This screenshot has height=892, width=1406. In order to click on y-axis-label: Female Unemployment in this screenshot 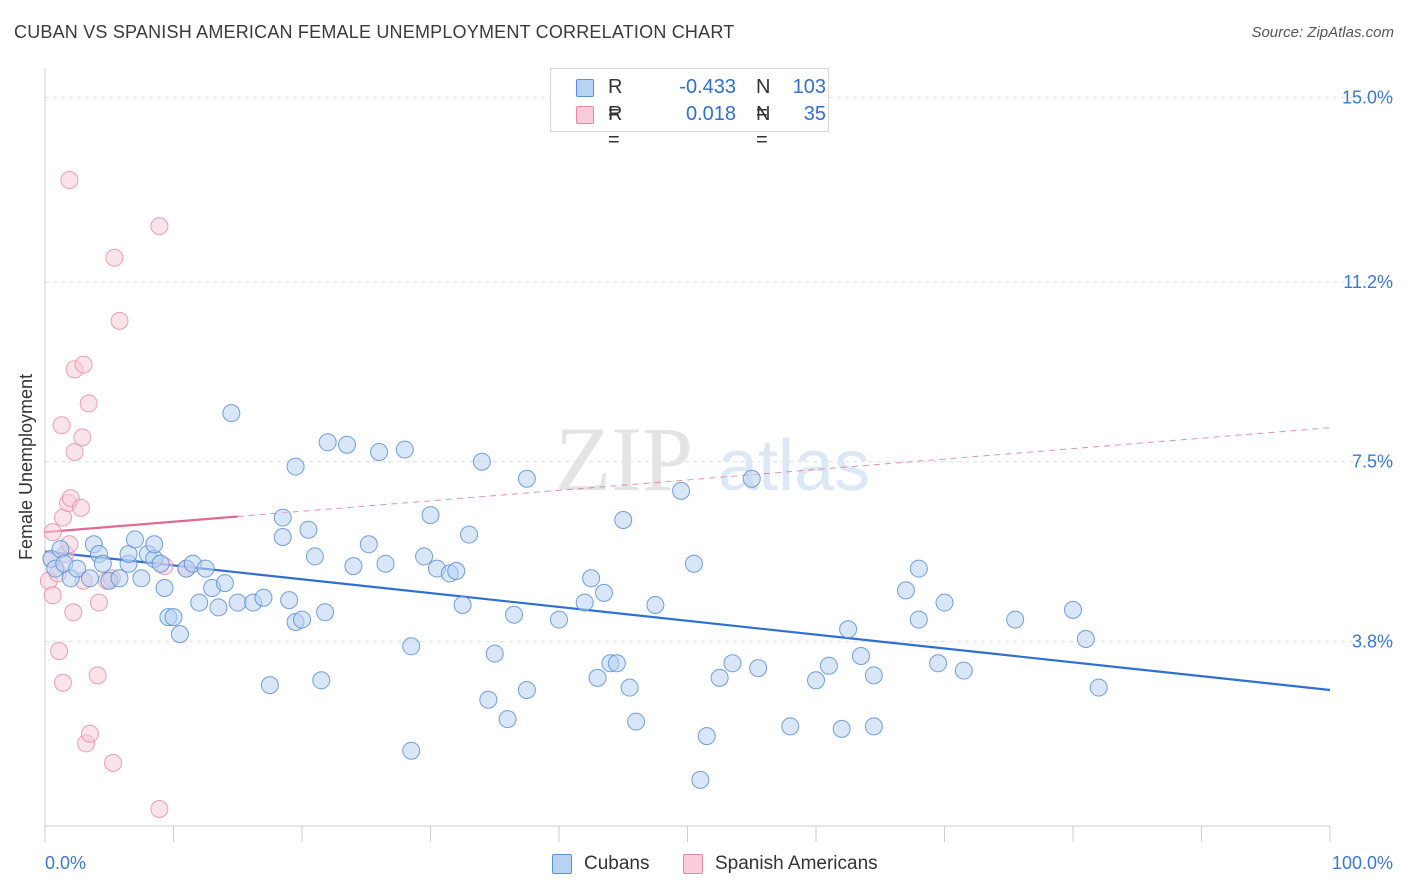, I will do `click(26, 466)`.